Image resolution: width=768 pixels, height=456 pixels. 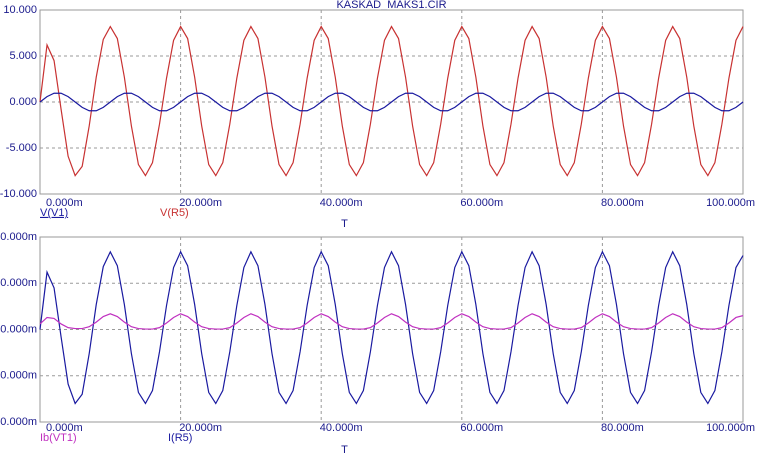 I want to click on legend-entry: V(V1), so click(x=54, y=213).